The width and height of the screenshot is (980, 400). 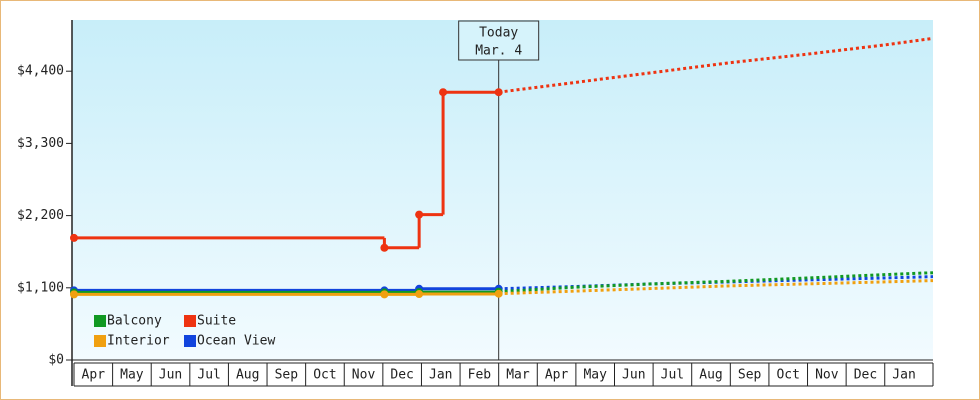 What do you see at coordinates (216, 321) in the screenshot?
I see `legend-label: Suite` at bounding box center [216, 321].